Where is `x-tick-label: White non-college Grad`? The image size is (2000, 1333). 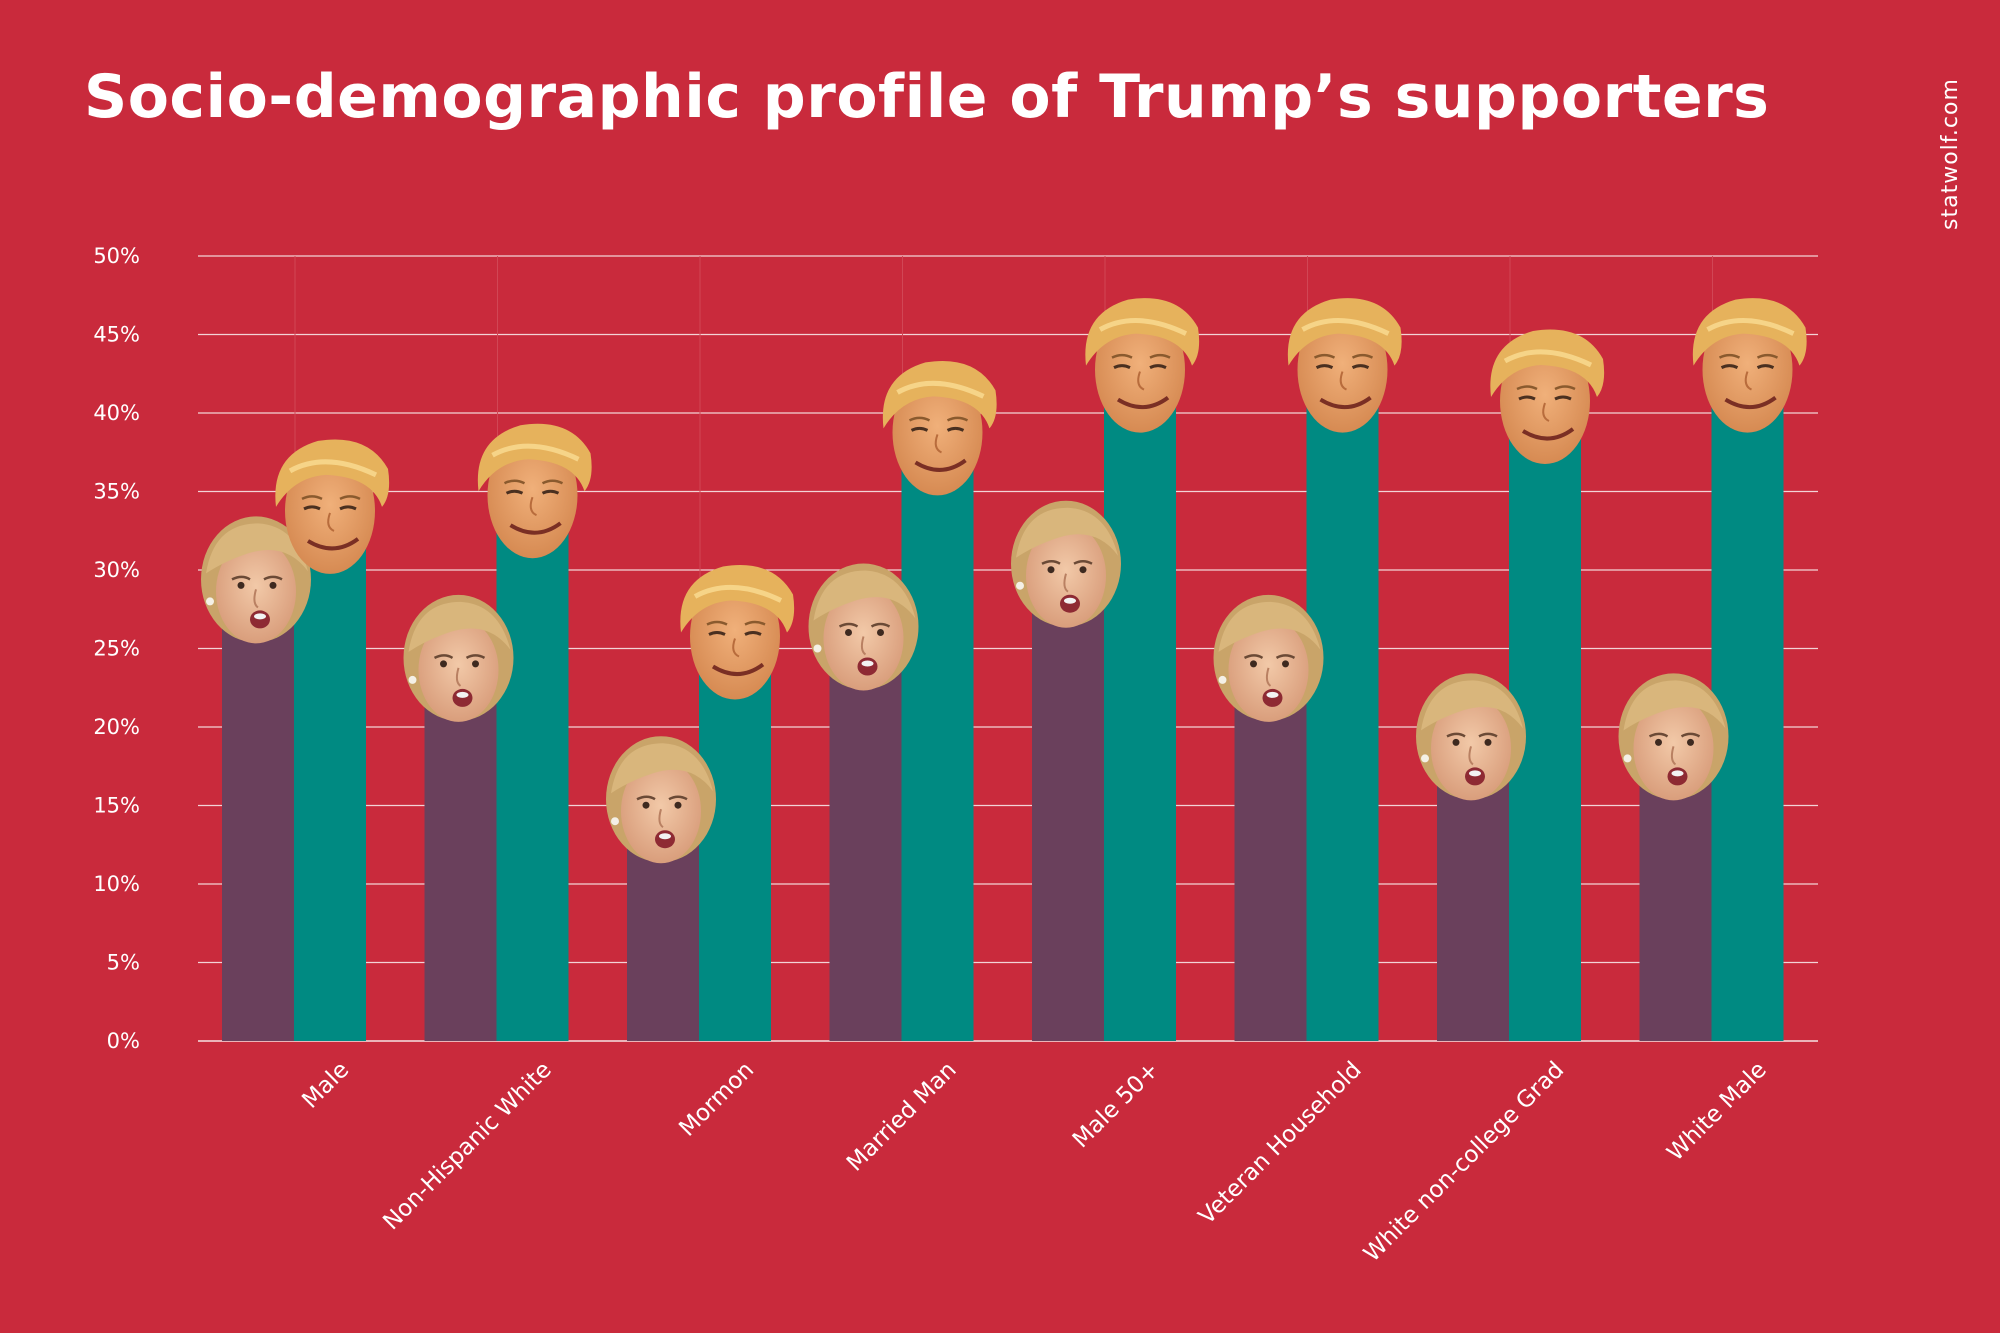
x-tick-label: White non-college Grad is located at coordinates (1464, 1162).